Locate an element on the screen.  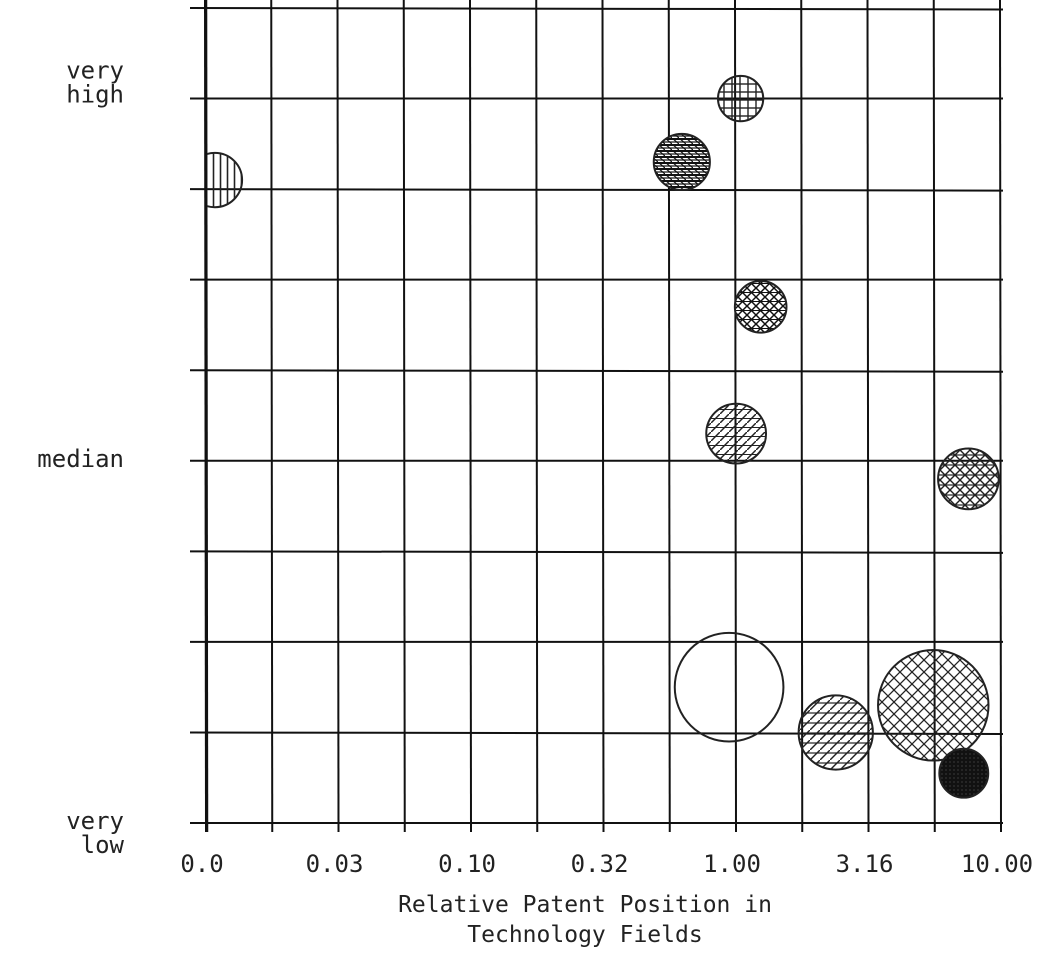
y-axis-line is located at coordinates (206, 416).